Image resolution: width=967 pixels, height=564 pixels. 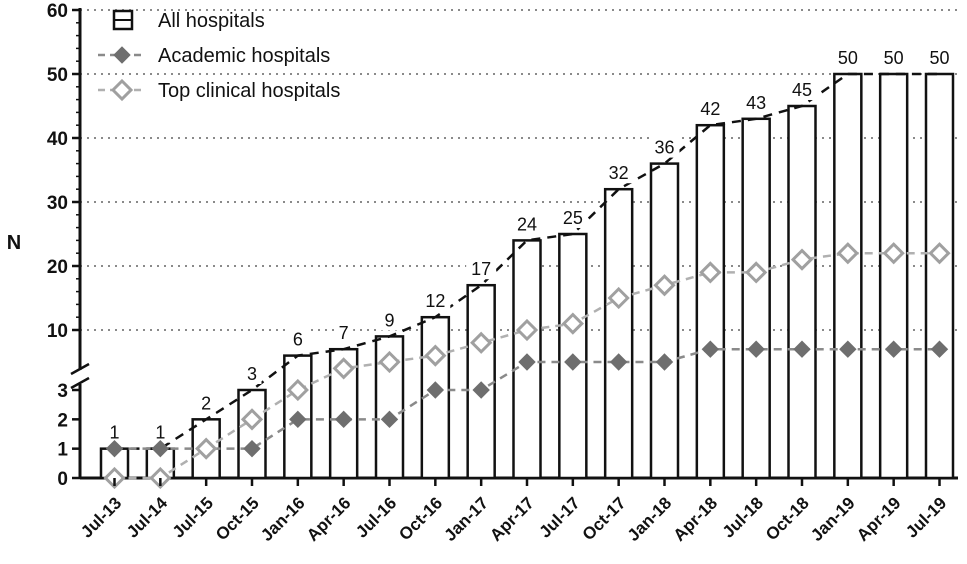 What do you see at coordinates (420, 518) in the screenshot?
I see `x-tick-label: Oct-16` at bounding box center [420, 518].